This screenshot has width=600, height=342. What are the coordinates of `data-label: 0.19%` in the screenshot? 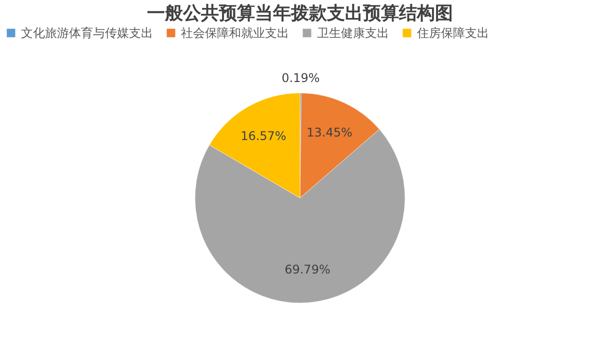 It's located at (301, 78).